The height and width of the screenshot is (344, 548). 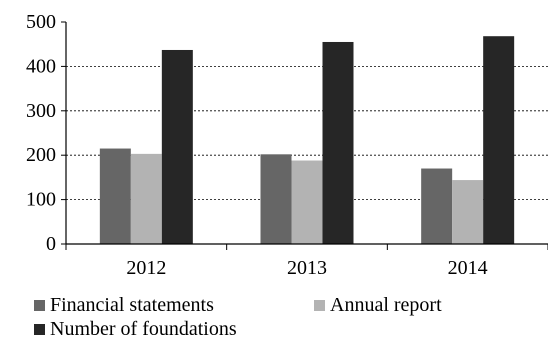 I want to click on x-tick-label-2013: 2013, so click(x=307, y=268).